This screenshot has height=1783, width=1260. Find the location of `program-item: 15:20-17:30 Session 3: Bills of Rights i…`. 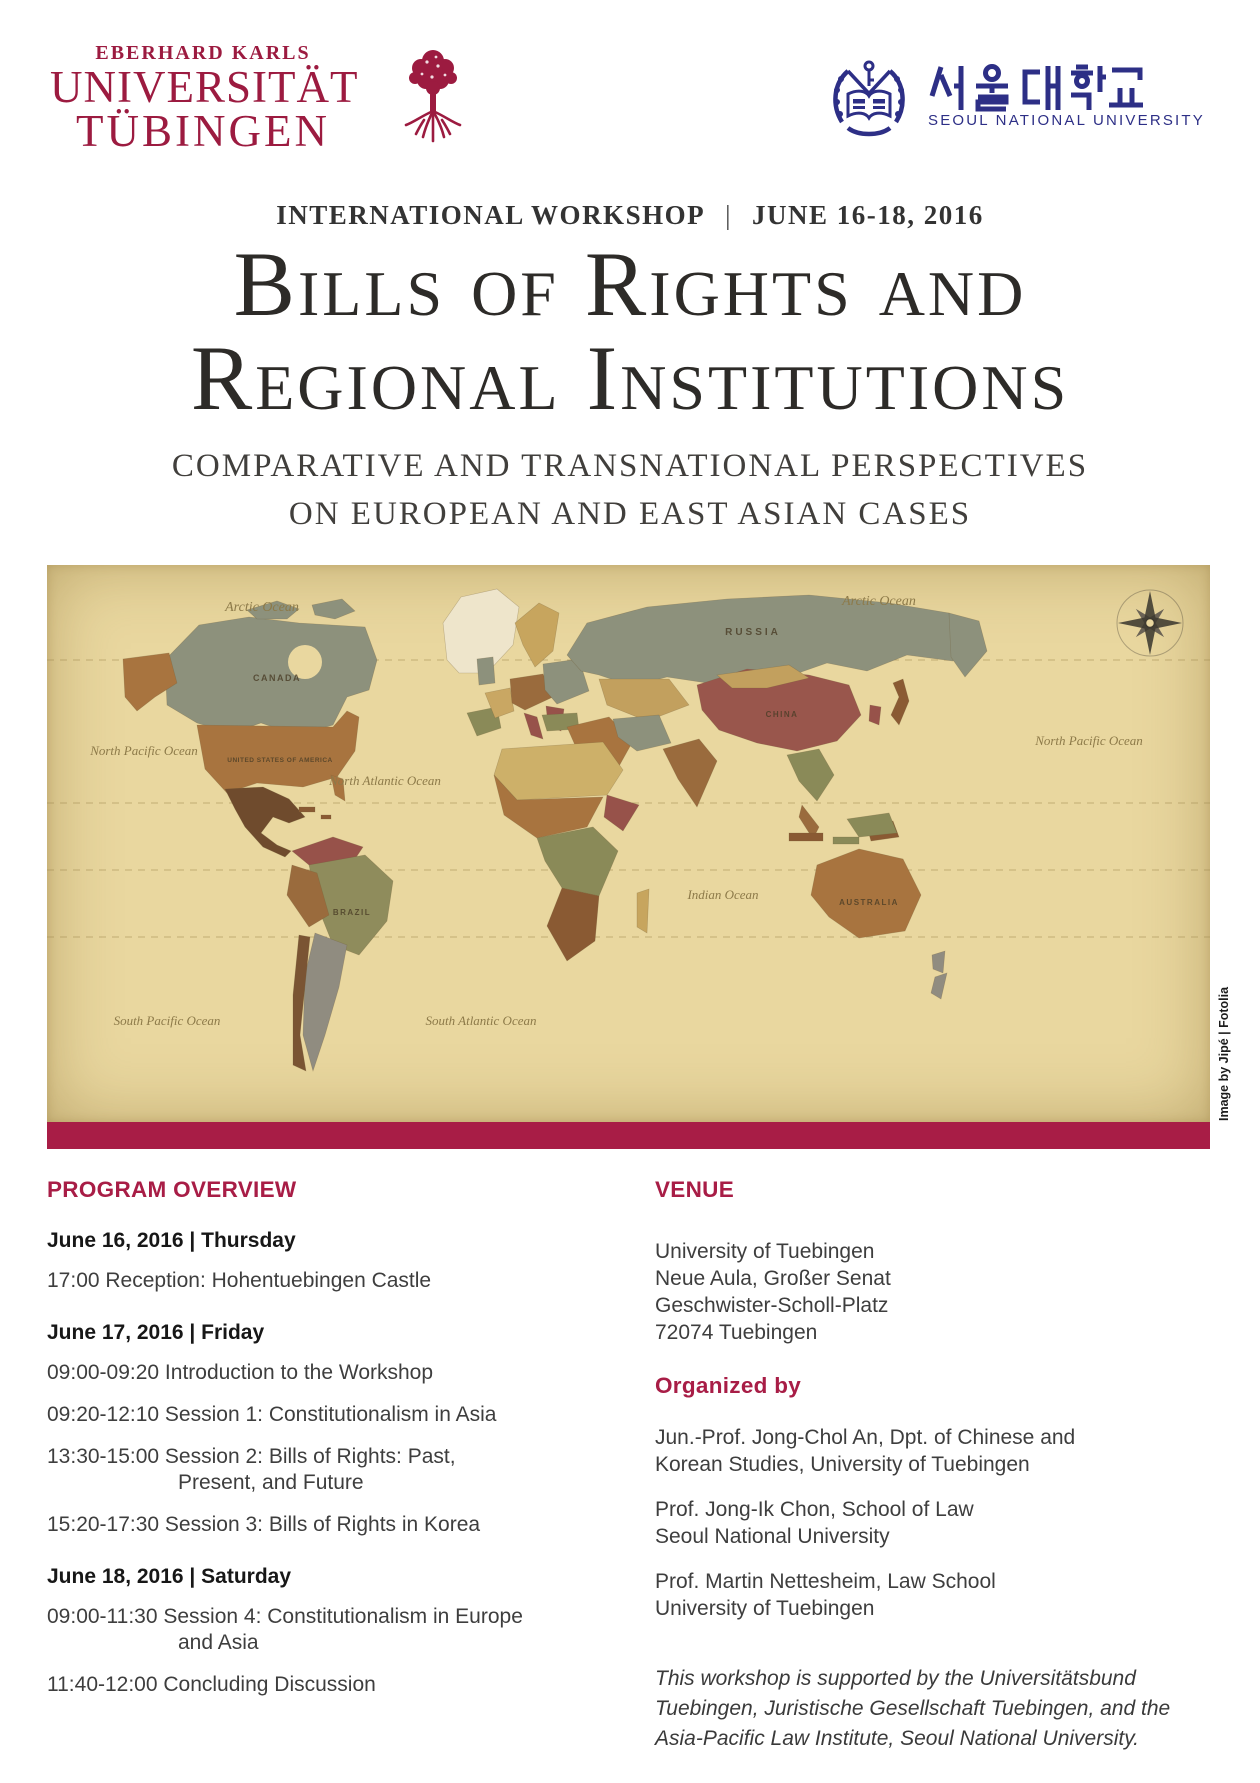

program-item: 15:20-17:30 Session 3: Bills of Rights i… is located at coordinates (264, 1524).